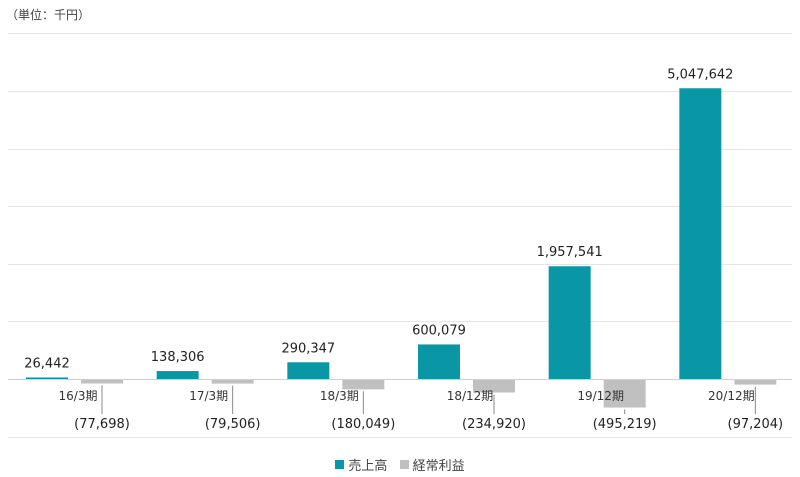 Image resolution: width=800 pixels, height=477 pixels. Describe the element at coordinates (208, 396) in the screenshot. I see `category-label-1: 17/3期` at that location.